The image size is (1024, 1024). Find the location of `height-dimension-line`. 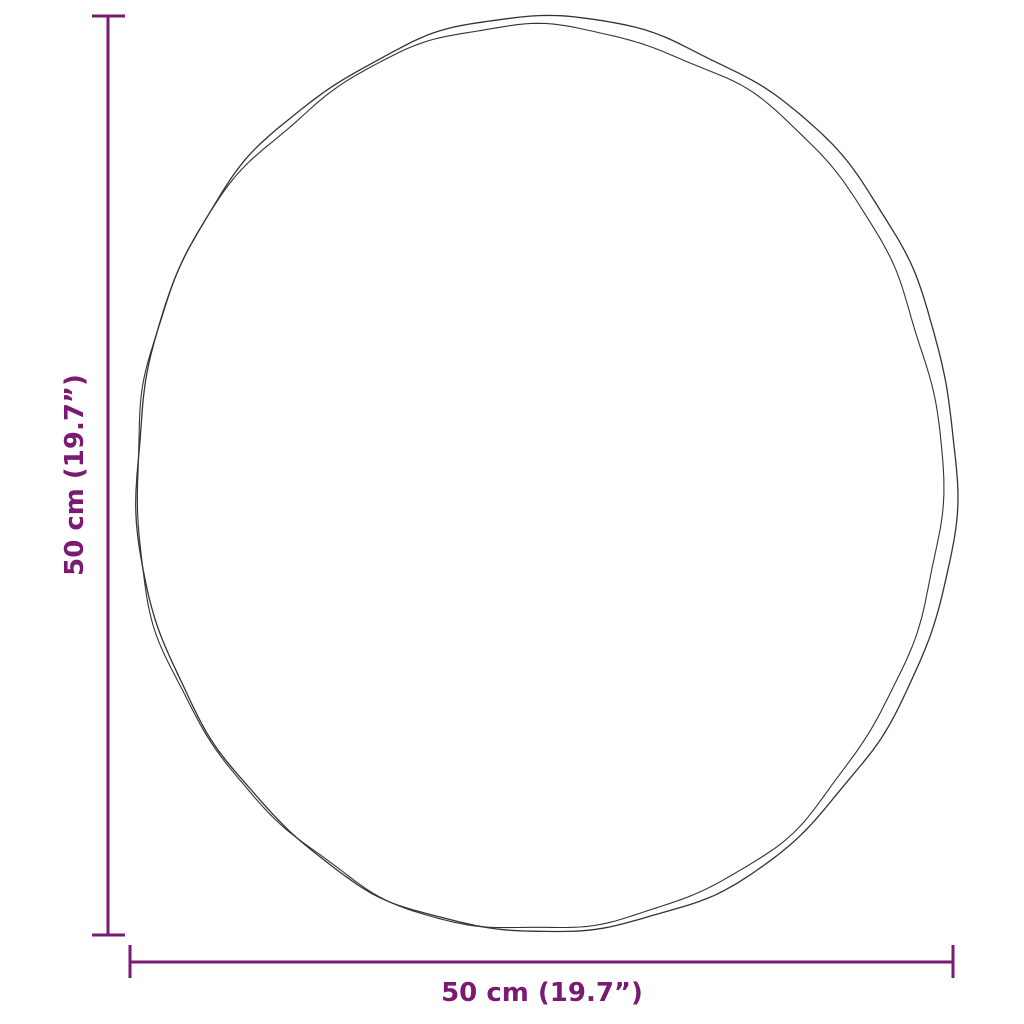

height-dimension-line is located at coordinates (108, 475).